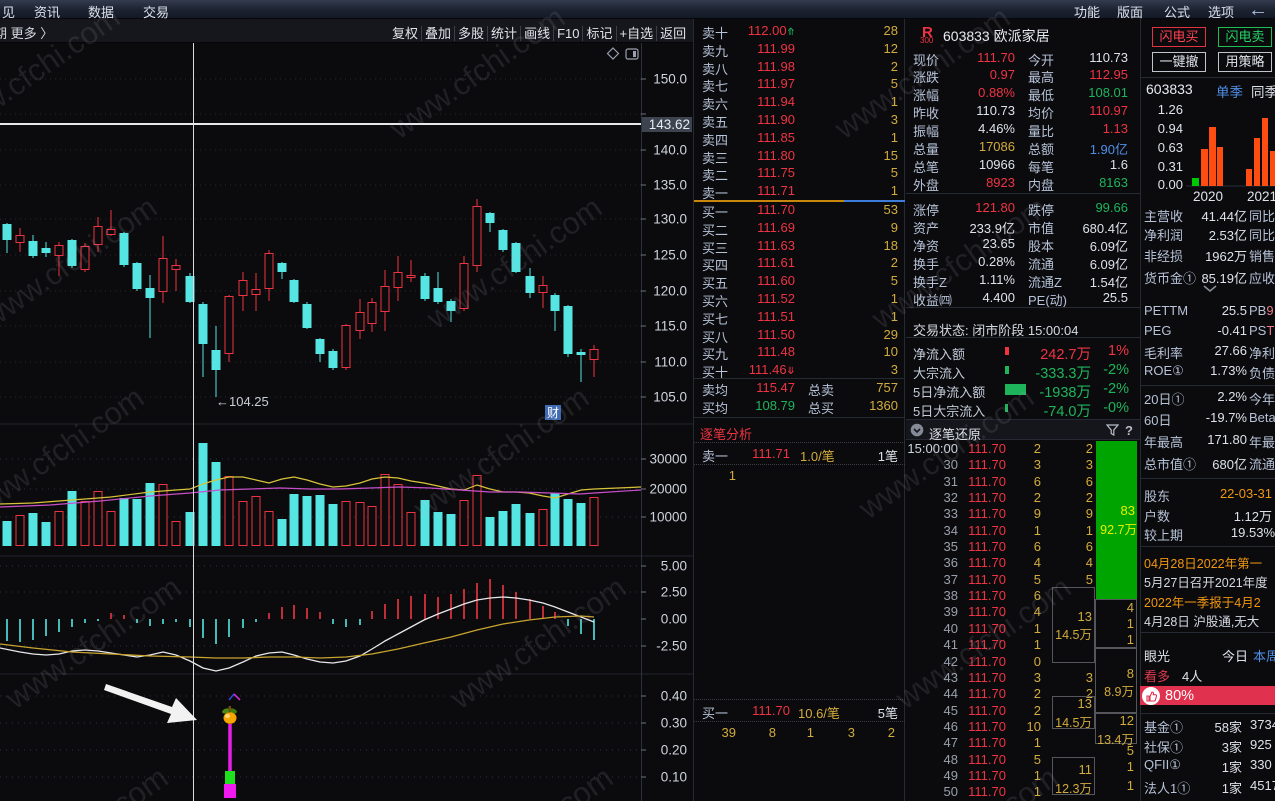 This screenshot has height=801, width=1275. Describe the element at coordinates (670, 255) in the screenshot. I see `svg-text: 125.0` at that location.